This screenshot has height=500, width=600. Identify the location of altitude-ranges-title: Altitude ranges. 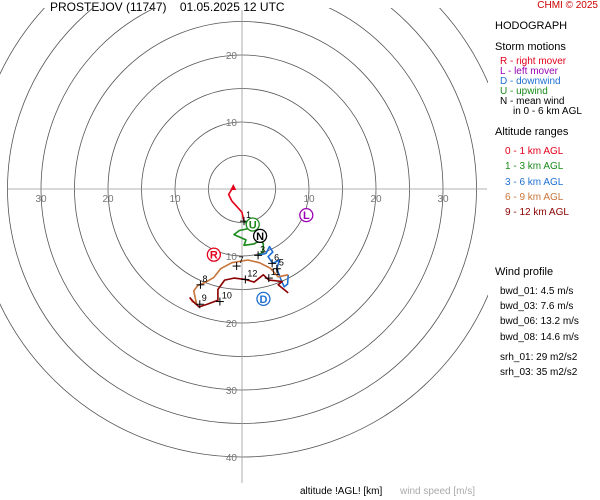
(532, 132).